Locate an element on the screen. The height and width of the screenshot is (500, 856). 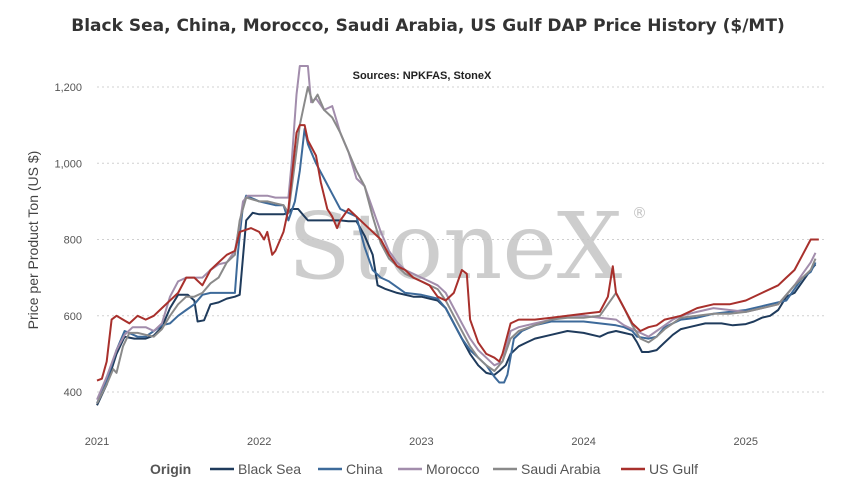
chart-subtitle: Sources: NPKFAS, StoneX is located at coordinates (422, 76).